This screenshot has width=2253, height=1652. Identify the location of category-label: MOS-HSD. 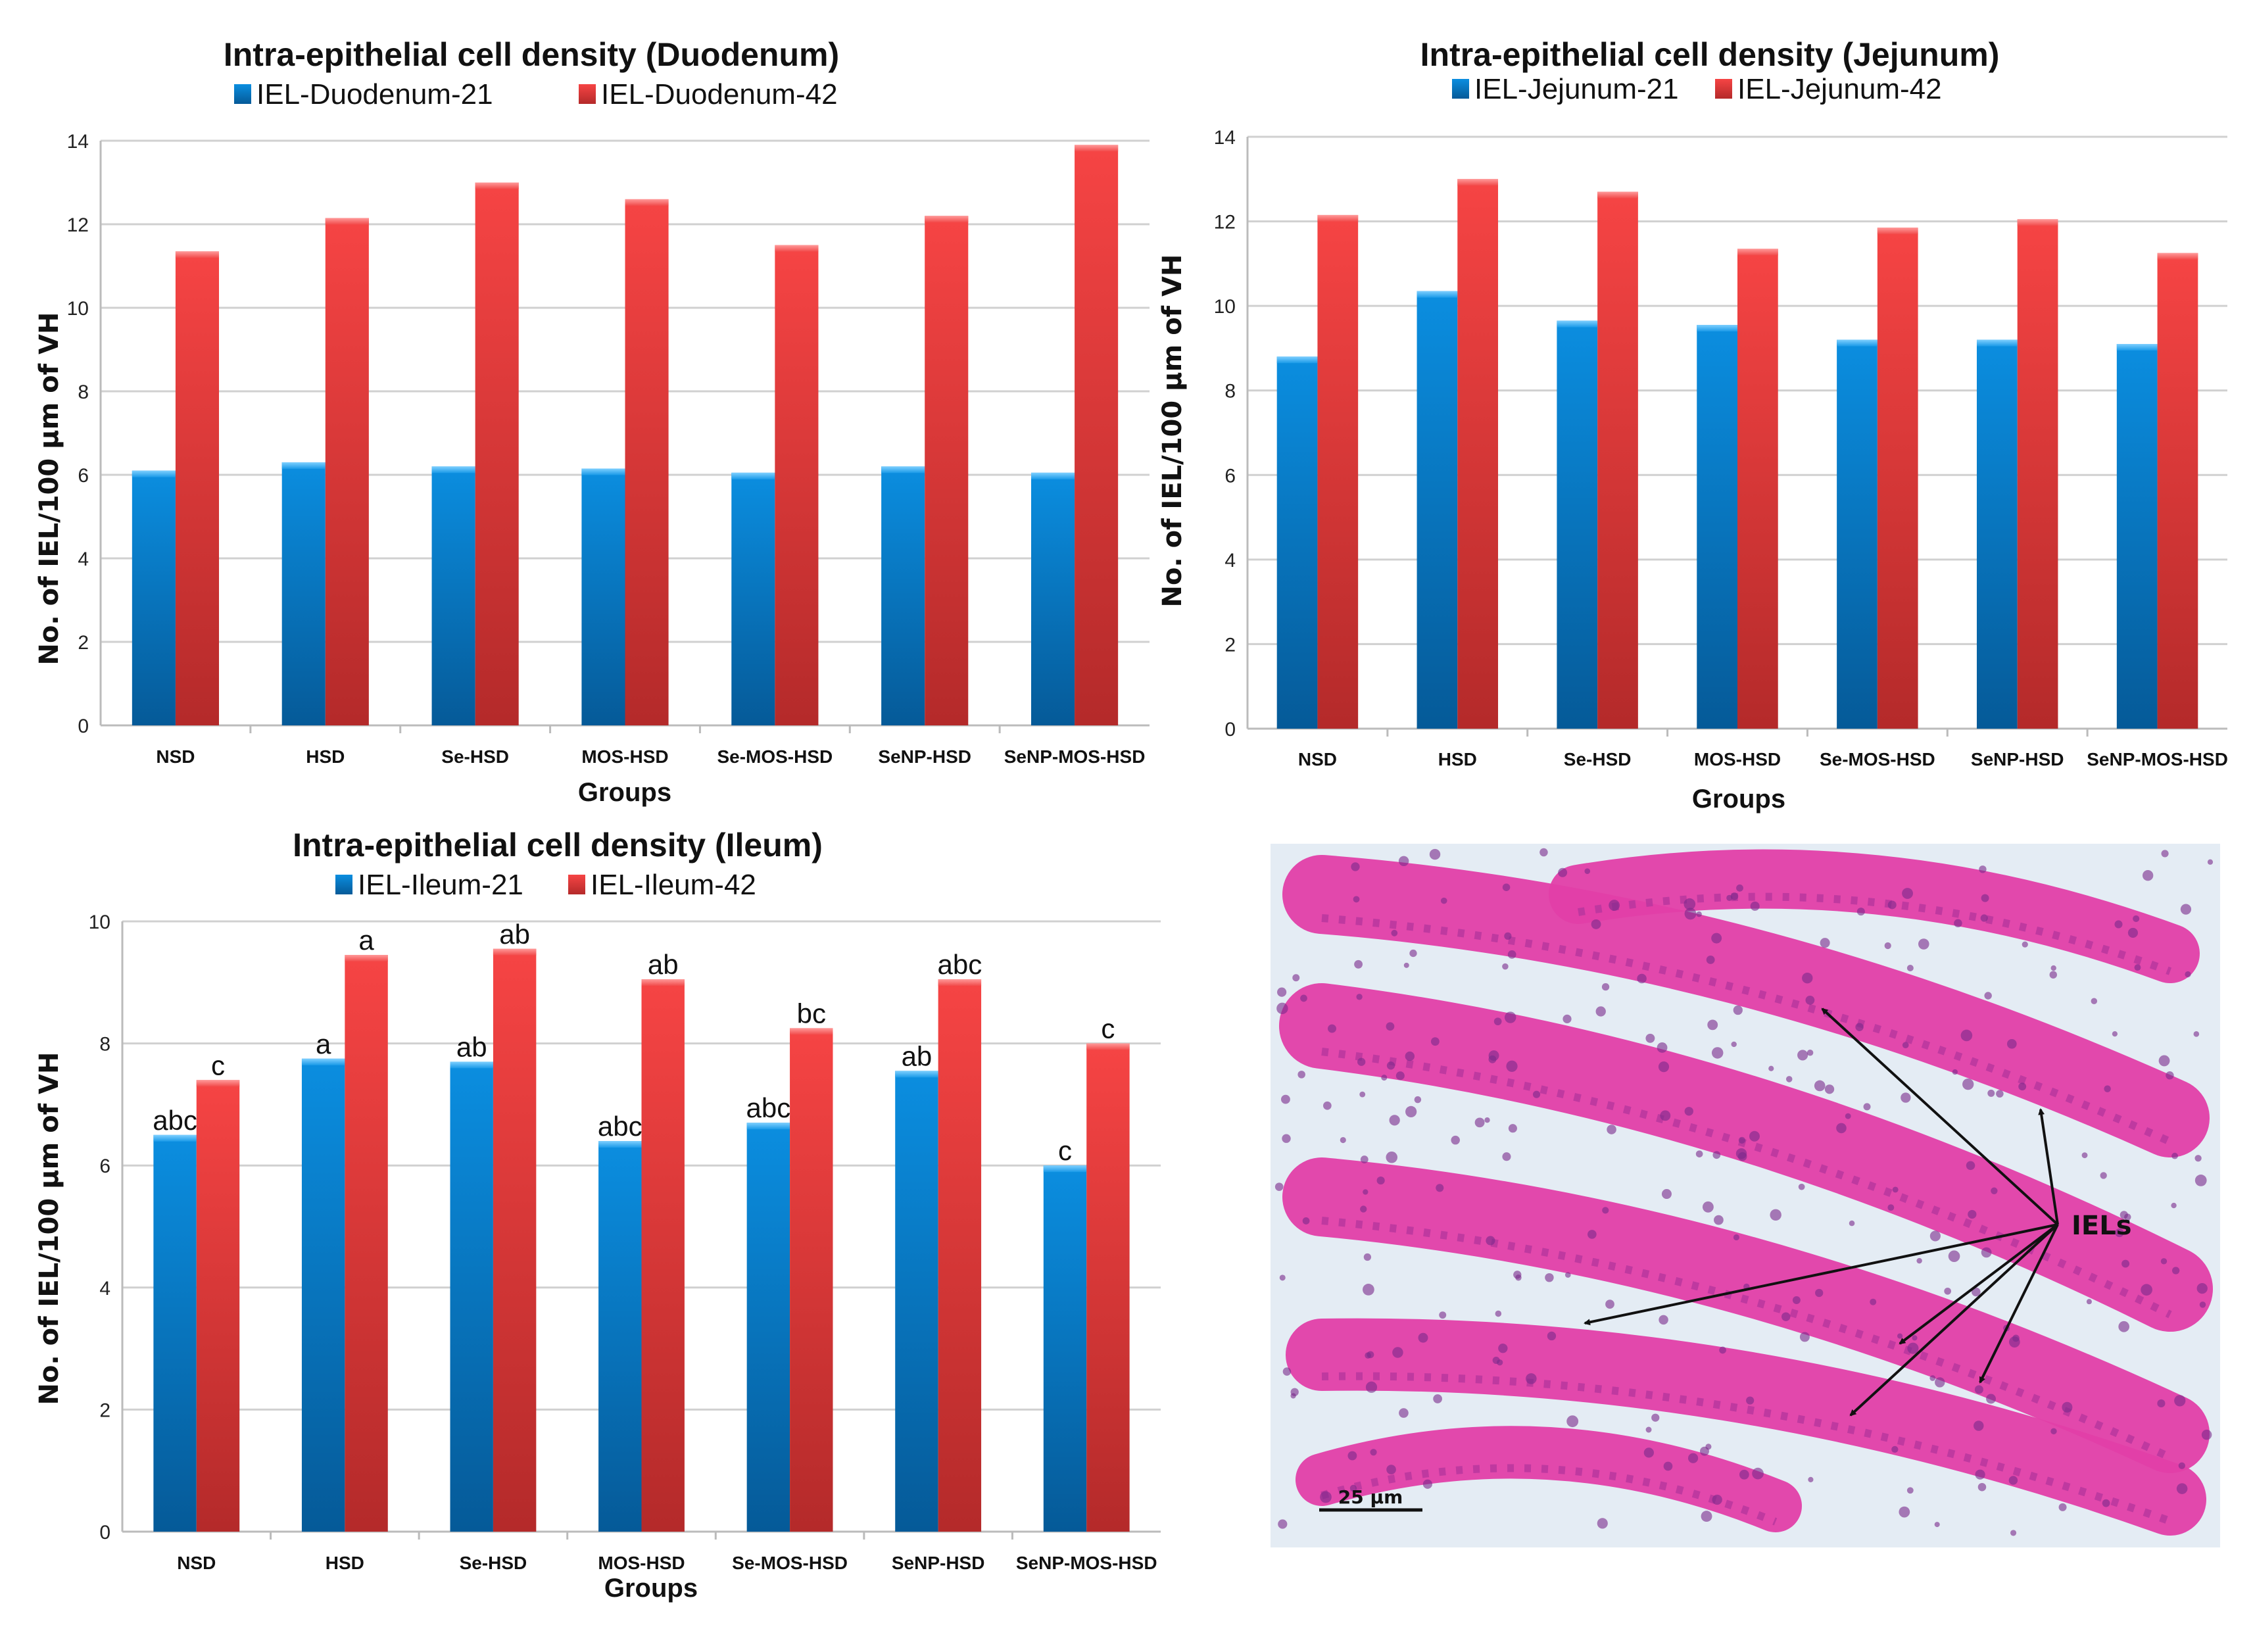
(641, 1563).